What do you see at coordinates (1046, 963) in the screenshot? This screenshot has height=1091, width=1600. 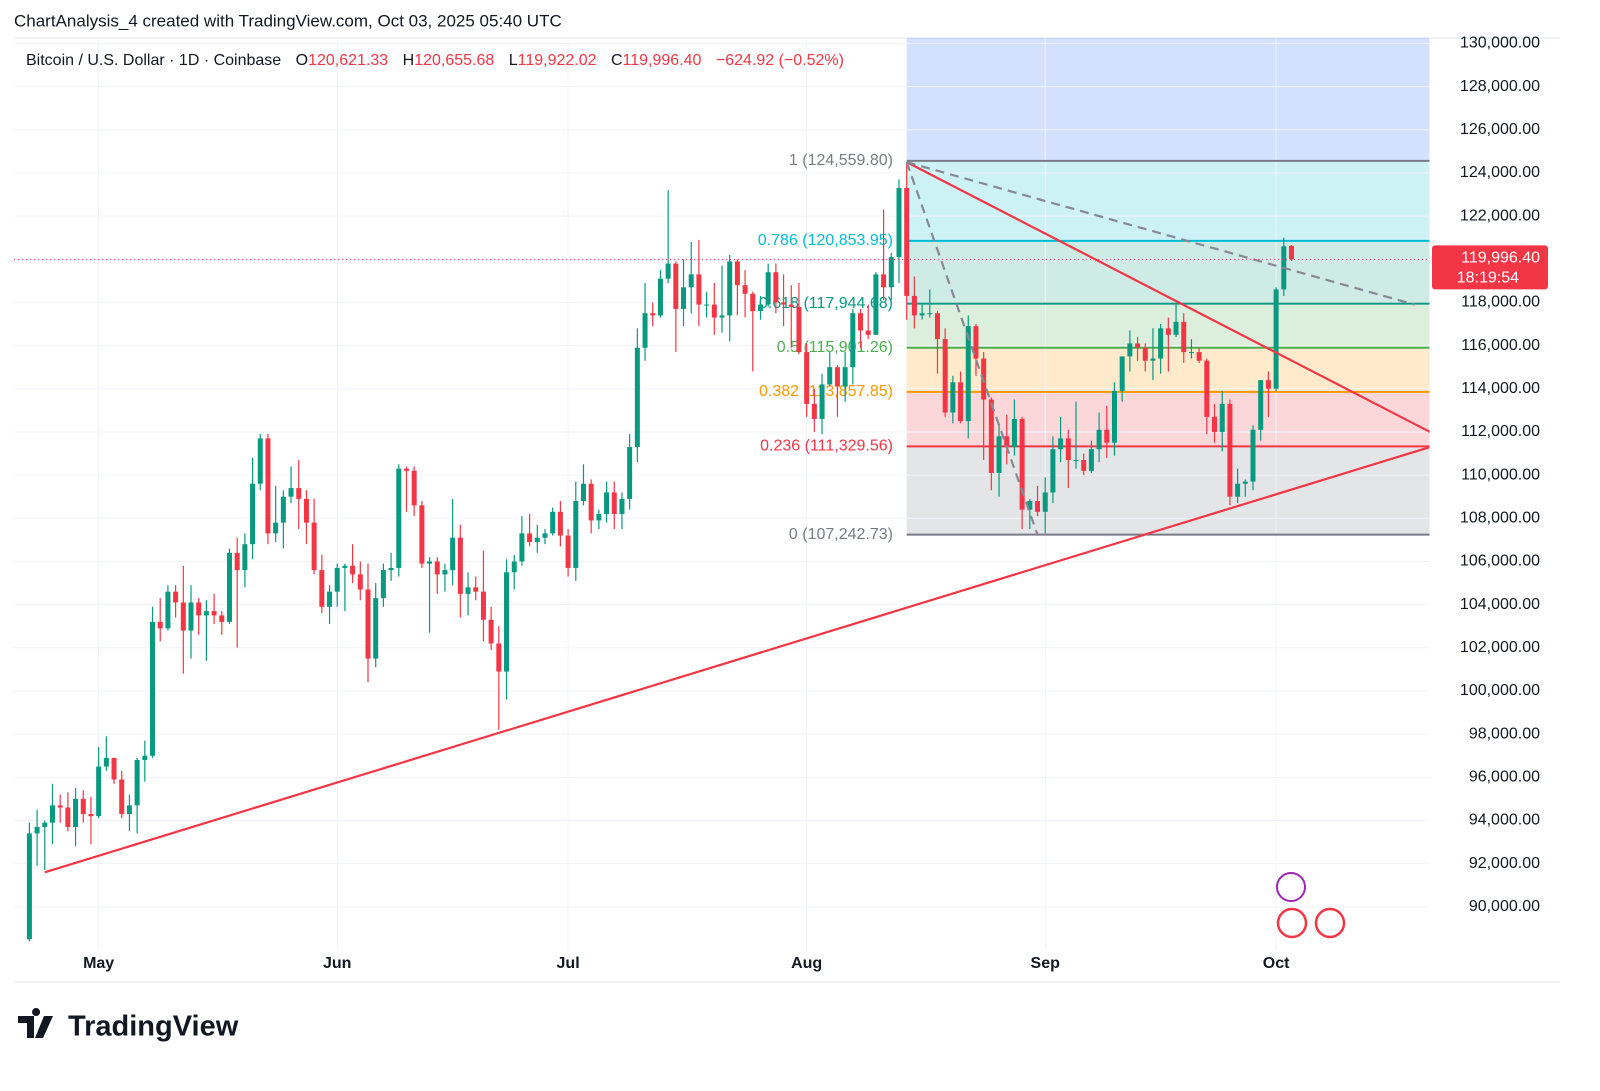 I see `x-tick-label: Sep` at bounding box center [1046, 963].